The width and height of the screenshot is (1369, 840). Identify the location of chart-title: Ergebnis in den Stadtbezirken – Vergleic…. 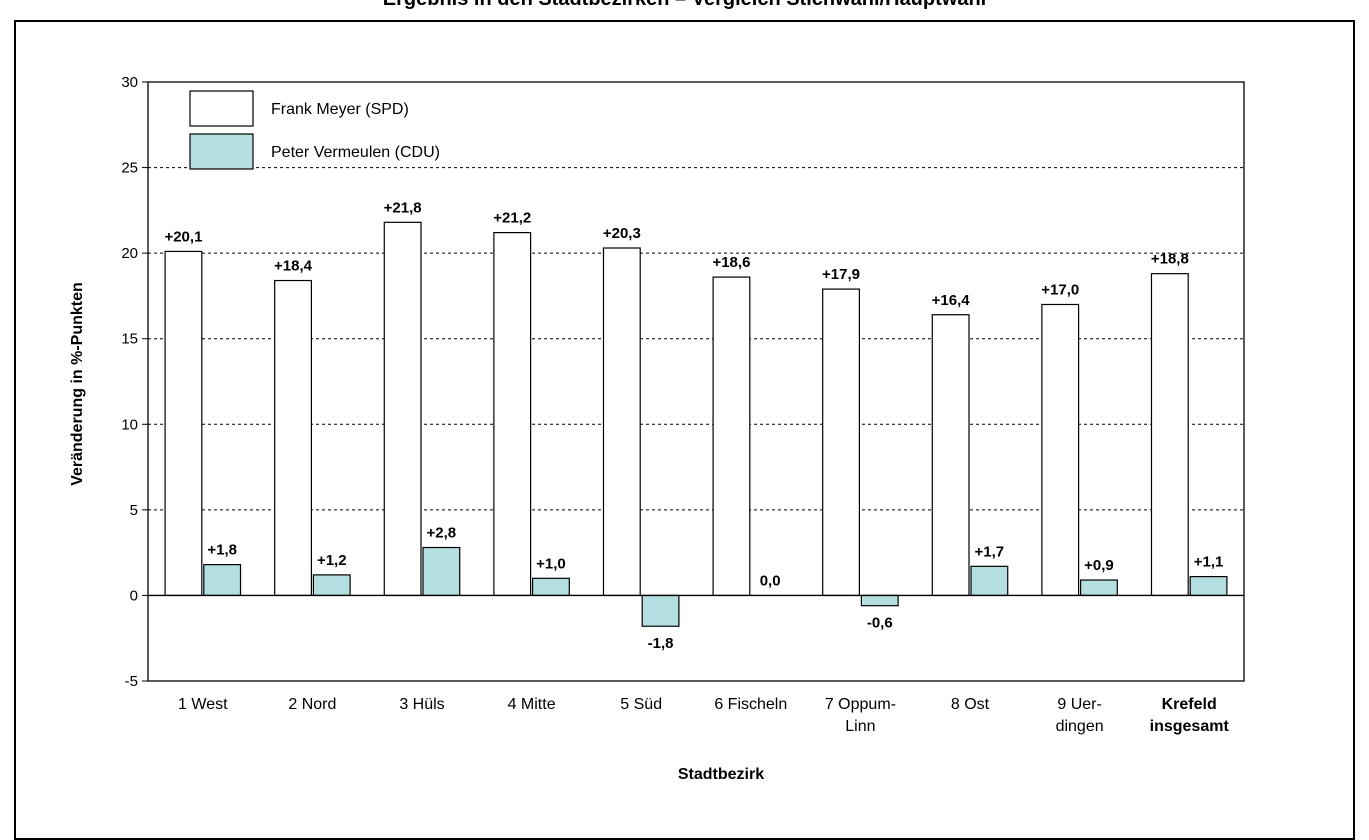
(684, 5).